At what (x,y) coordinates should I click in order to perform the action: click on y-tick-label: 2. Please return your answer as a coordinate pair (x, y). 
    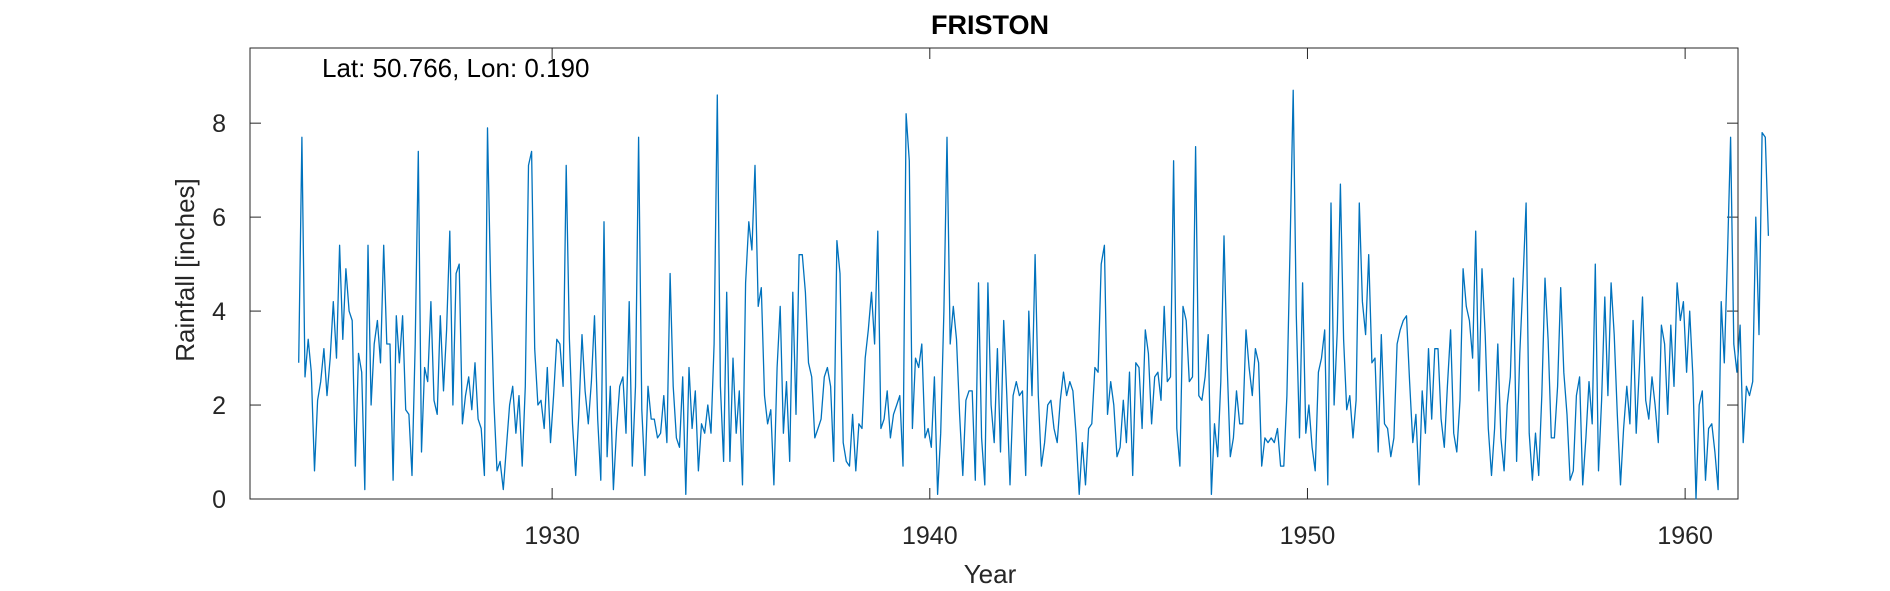
    Looking at the image, I should click on (219, 406).